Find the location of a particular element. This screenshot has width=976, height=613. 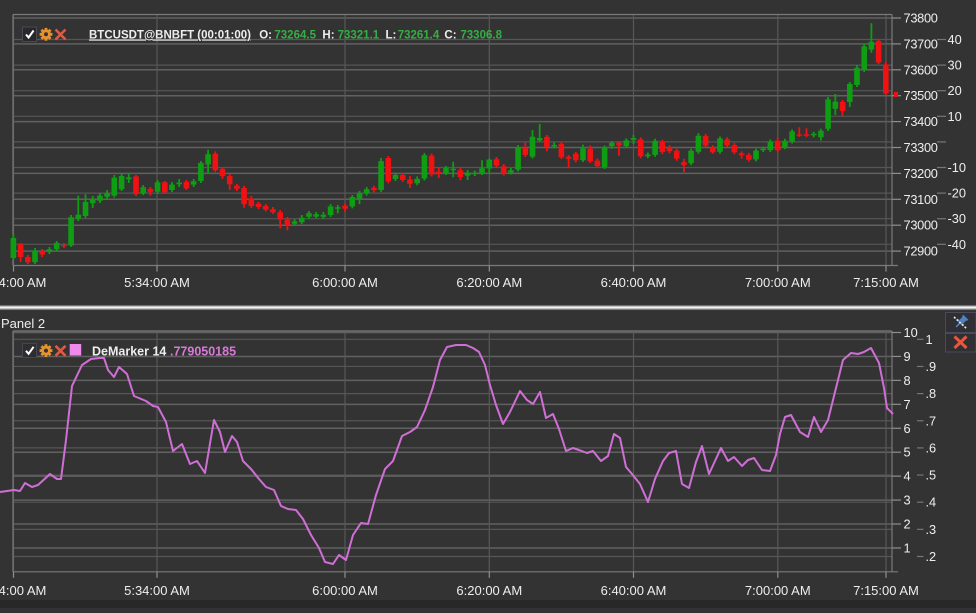

svg-text: 2 is located at coordinates (907, 524).